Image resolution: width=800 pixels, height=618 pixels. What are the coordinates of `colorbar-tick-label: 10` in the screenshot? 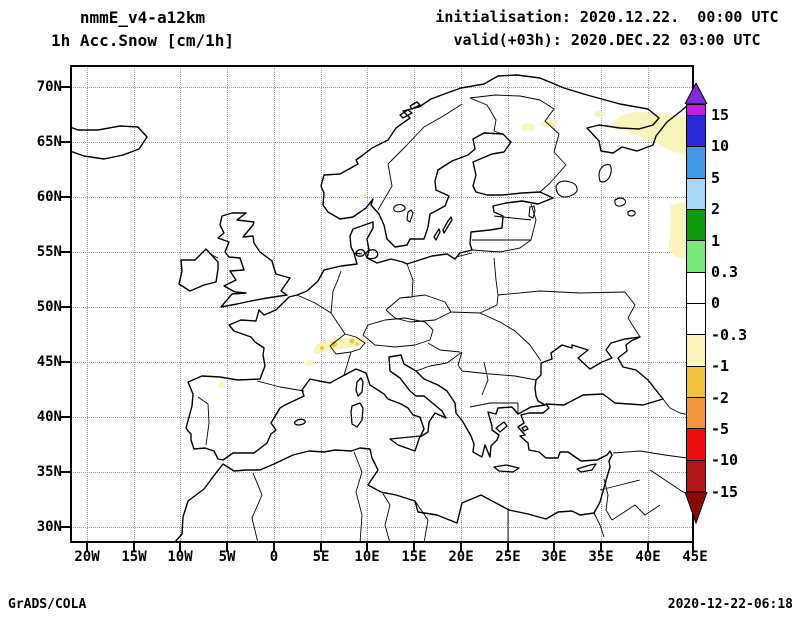 It's located at (720, 146).